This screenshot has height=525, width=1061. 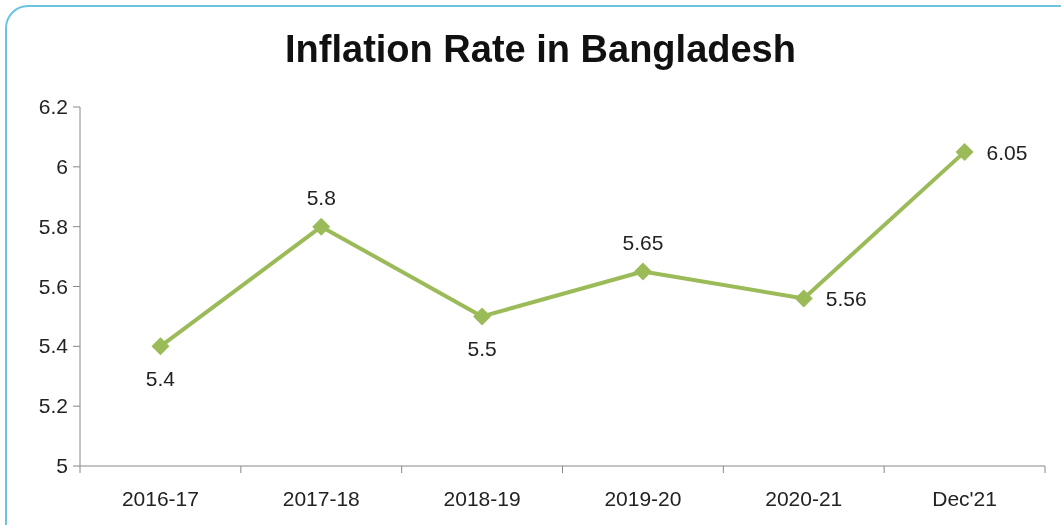 I want to click on y-tick-label: 5.8, so click(x=53, y=226).